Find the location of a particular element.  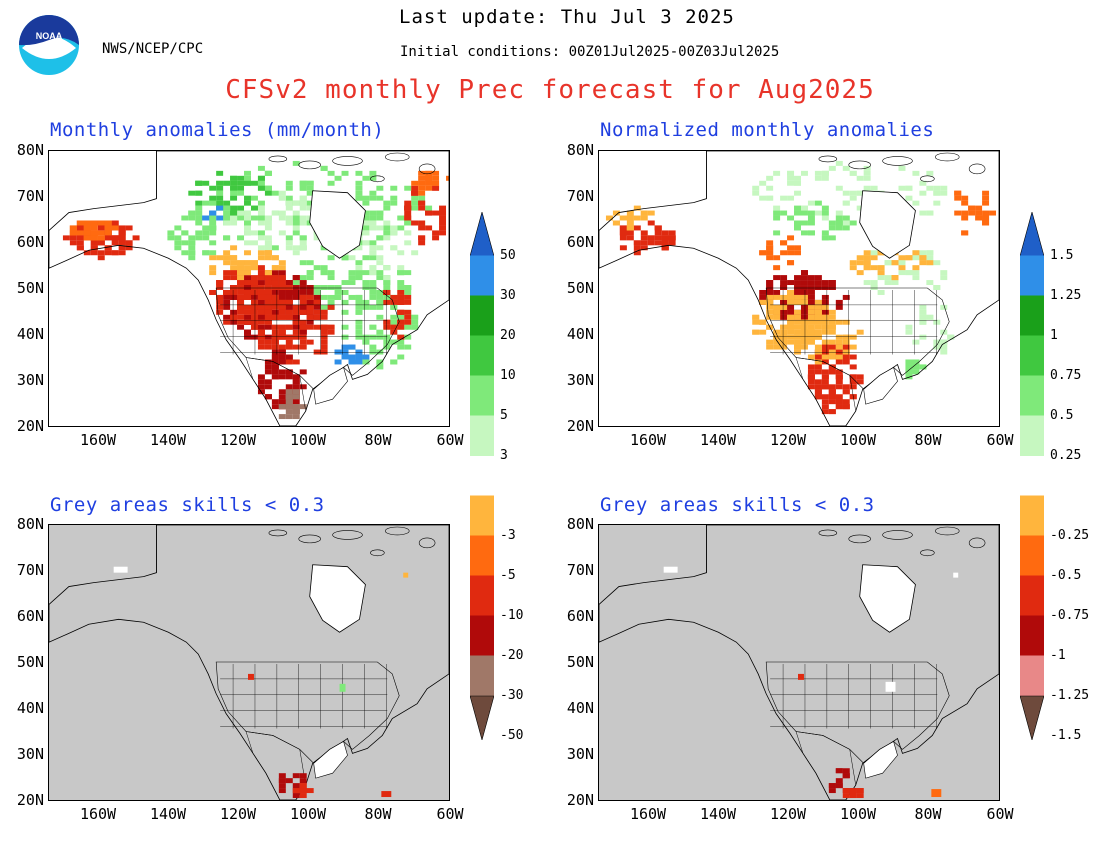

island is located at coordinates (977, 543).